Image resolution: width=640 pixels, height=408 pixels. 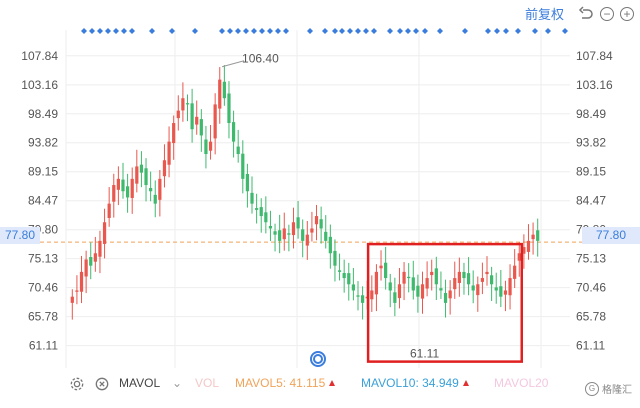 What do you see at coordinates (591, 288) in the screenshot?
I see `y-tick-label-right: 70.46` at bounding box center [591, 288].